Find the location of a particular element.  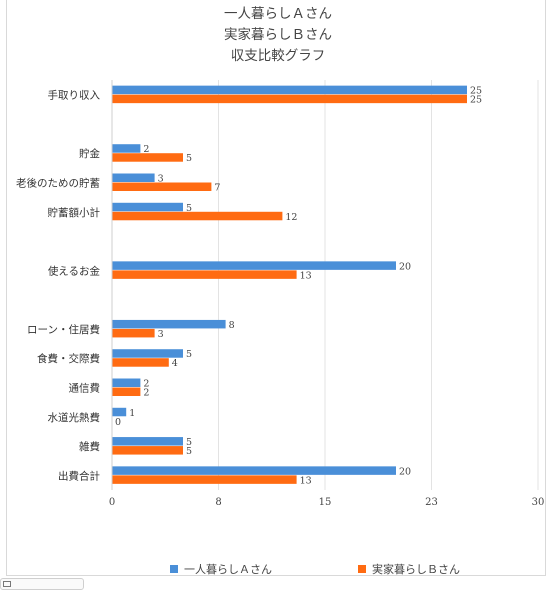

x-tick-label: 30 is located at coordinates (538, 502).